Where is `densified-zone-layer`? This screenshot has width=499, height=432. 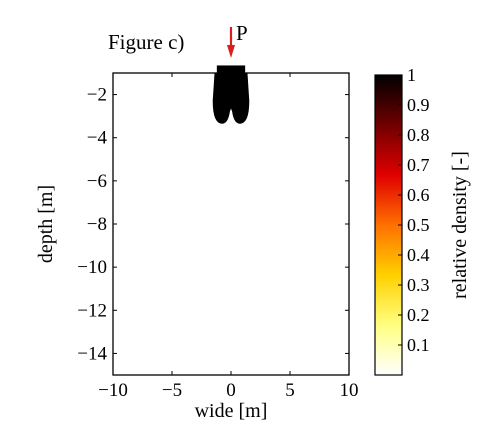
densified-zone-layer is located at coordinates (231, 94).